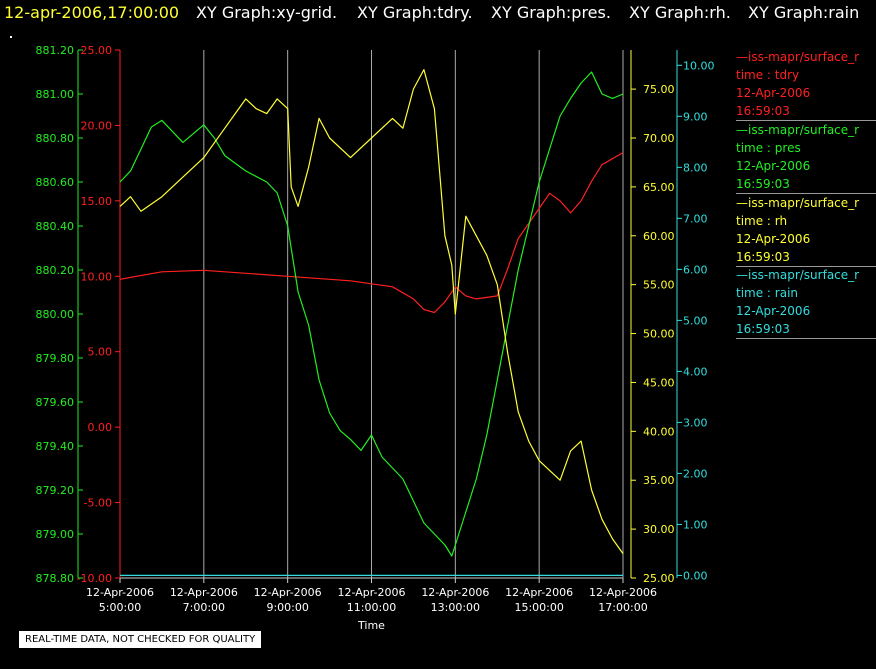 The height and width of the screenshot is (669, 876). Describe the element at coordinates (98, 503) in the screenshot. I see `tick-label-tdry: -5.00` at that location.